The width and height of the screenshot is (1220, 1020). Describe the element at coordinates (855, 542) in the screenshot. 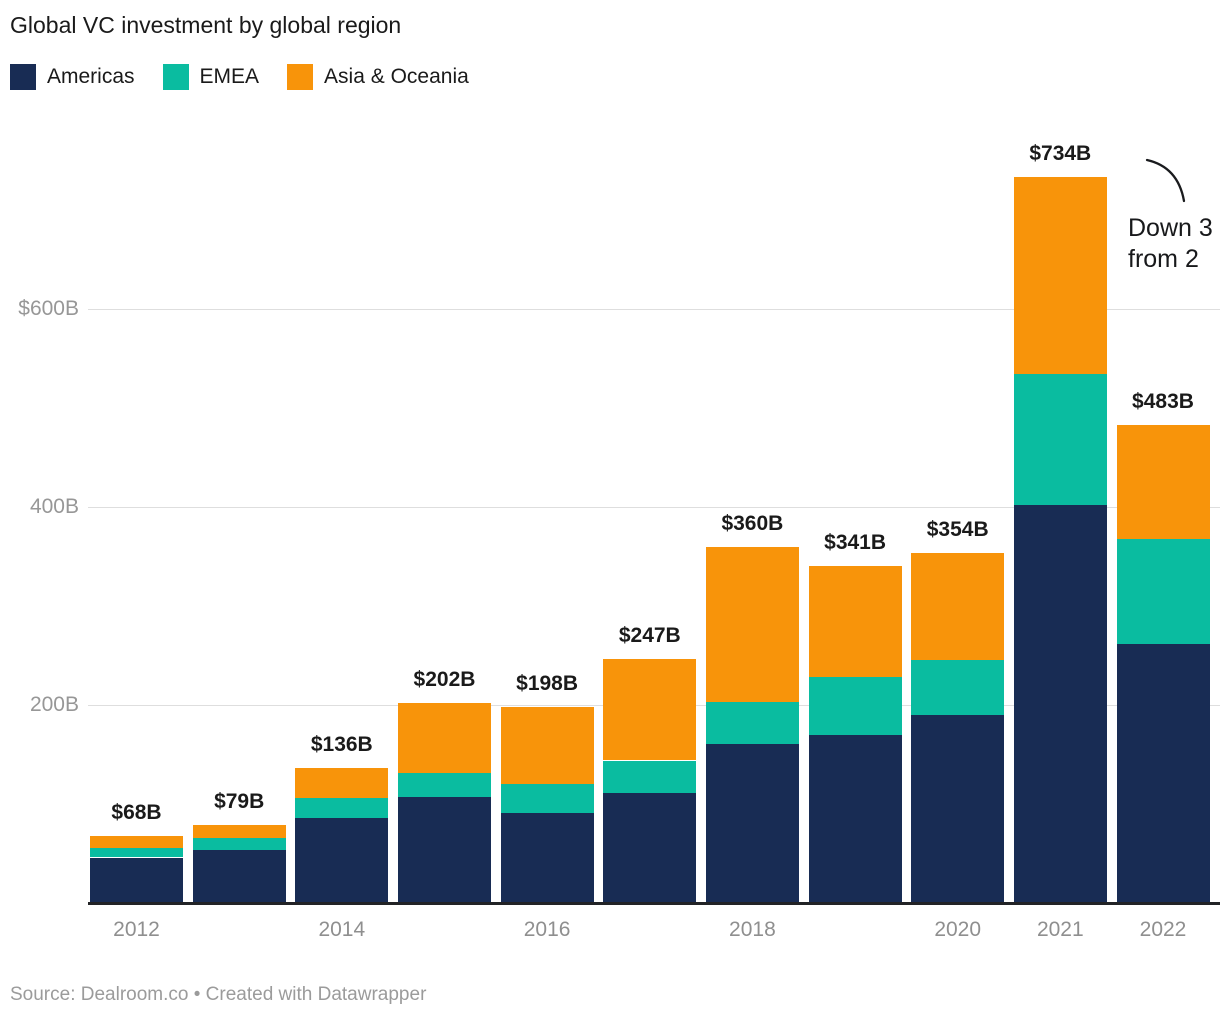

I see `bar-total-label: $341B` at that location.